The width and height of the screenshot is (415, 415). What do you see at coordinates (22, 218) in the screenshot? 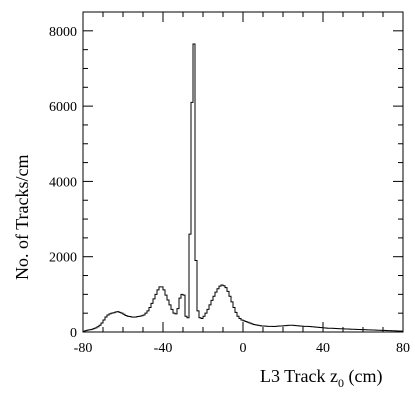
I see `y-axis-label: No. of Tracks/cm` at bounding box center [22, 218].